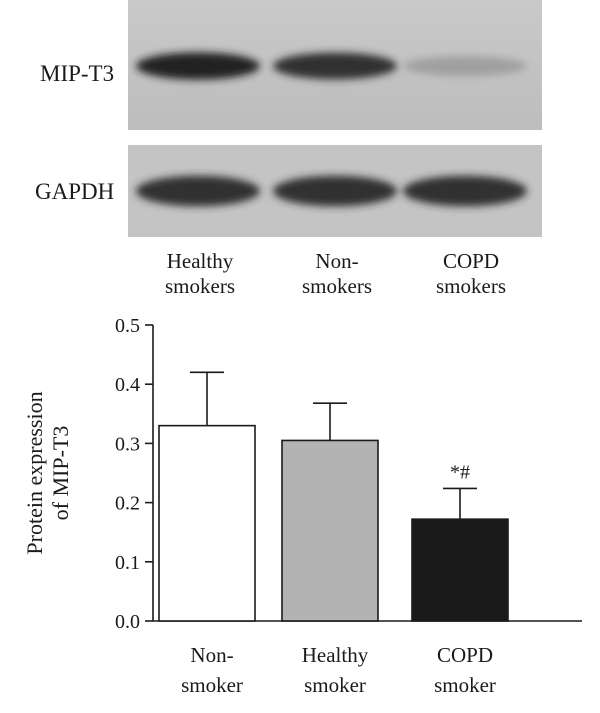 This screenshot has height=713, width=600. Describe the element at coordinates (34, 472) in the screenshot. I see `y-axis-label-line1: Protein expression` at that location.